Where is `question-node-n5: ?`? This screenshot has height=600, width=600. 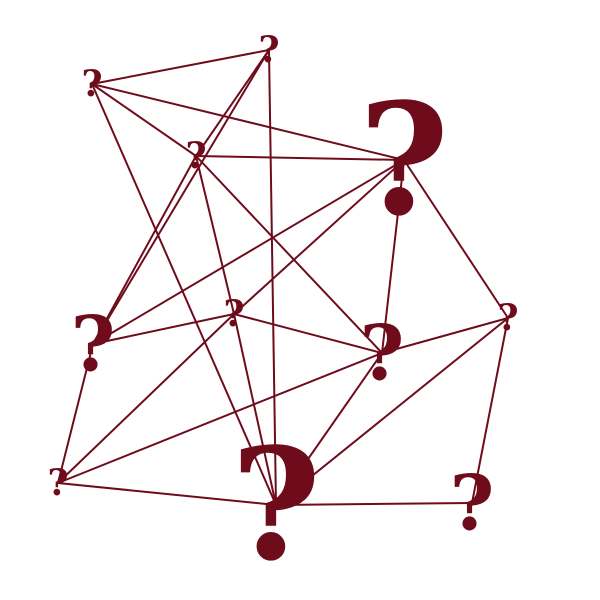
question-node-n5: ? is located at coordinates (93, 344).